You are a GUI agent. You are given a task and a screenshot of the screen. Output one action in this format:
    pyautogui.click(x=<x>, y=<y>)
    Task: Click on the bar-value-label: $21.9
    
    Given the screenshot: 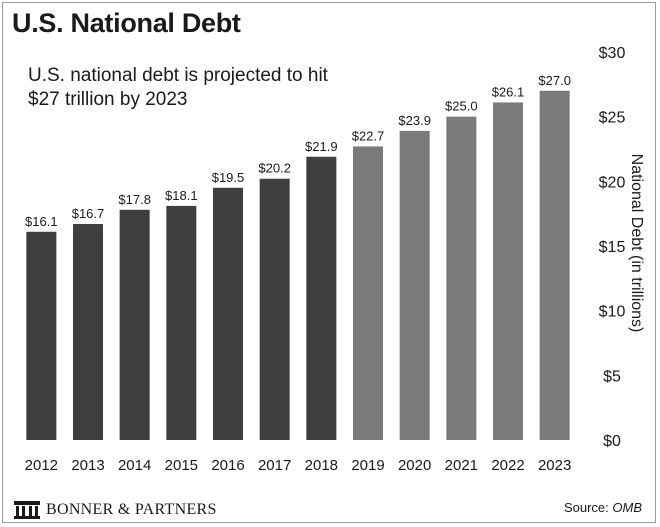 What is the action you would take?
    pyautogui.click(x=321, y=146)
    